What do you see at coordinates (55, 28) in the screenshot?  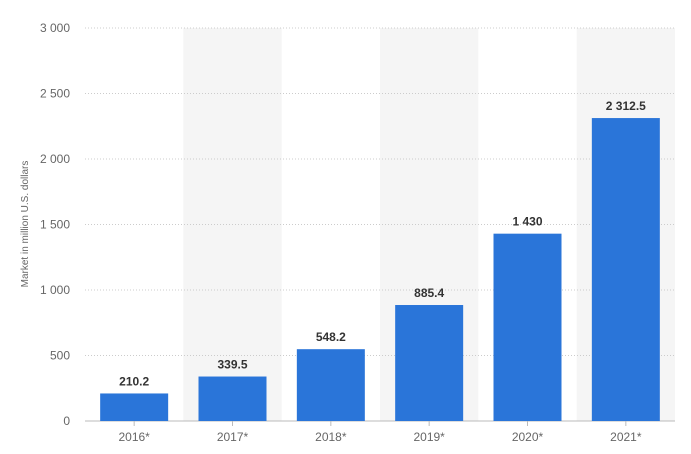 I see `y-tick-label: 3 000` at bounding box center [55, 28].